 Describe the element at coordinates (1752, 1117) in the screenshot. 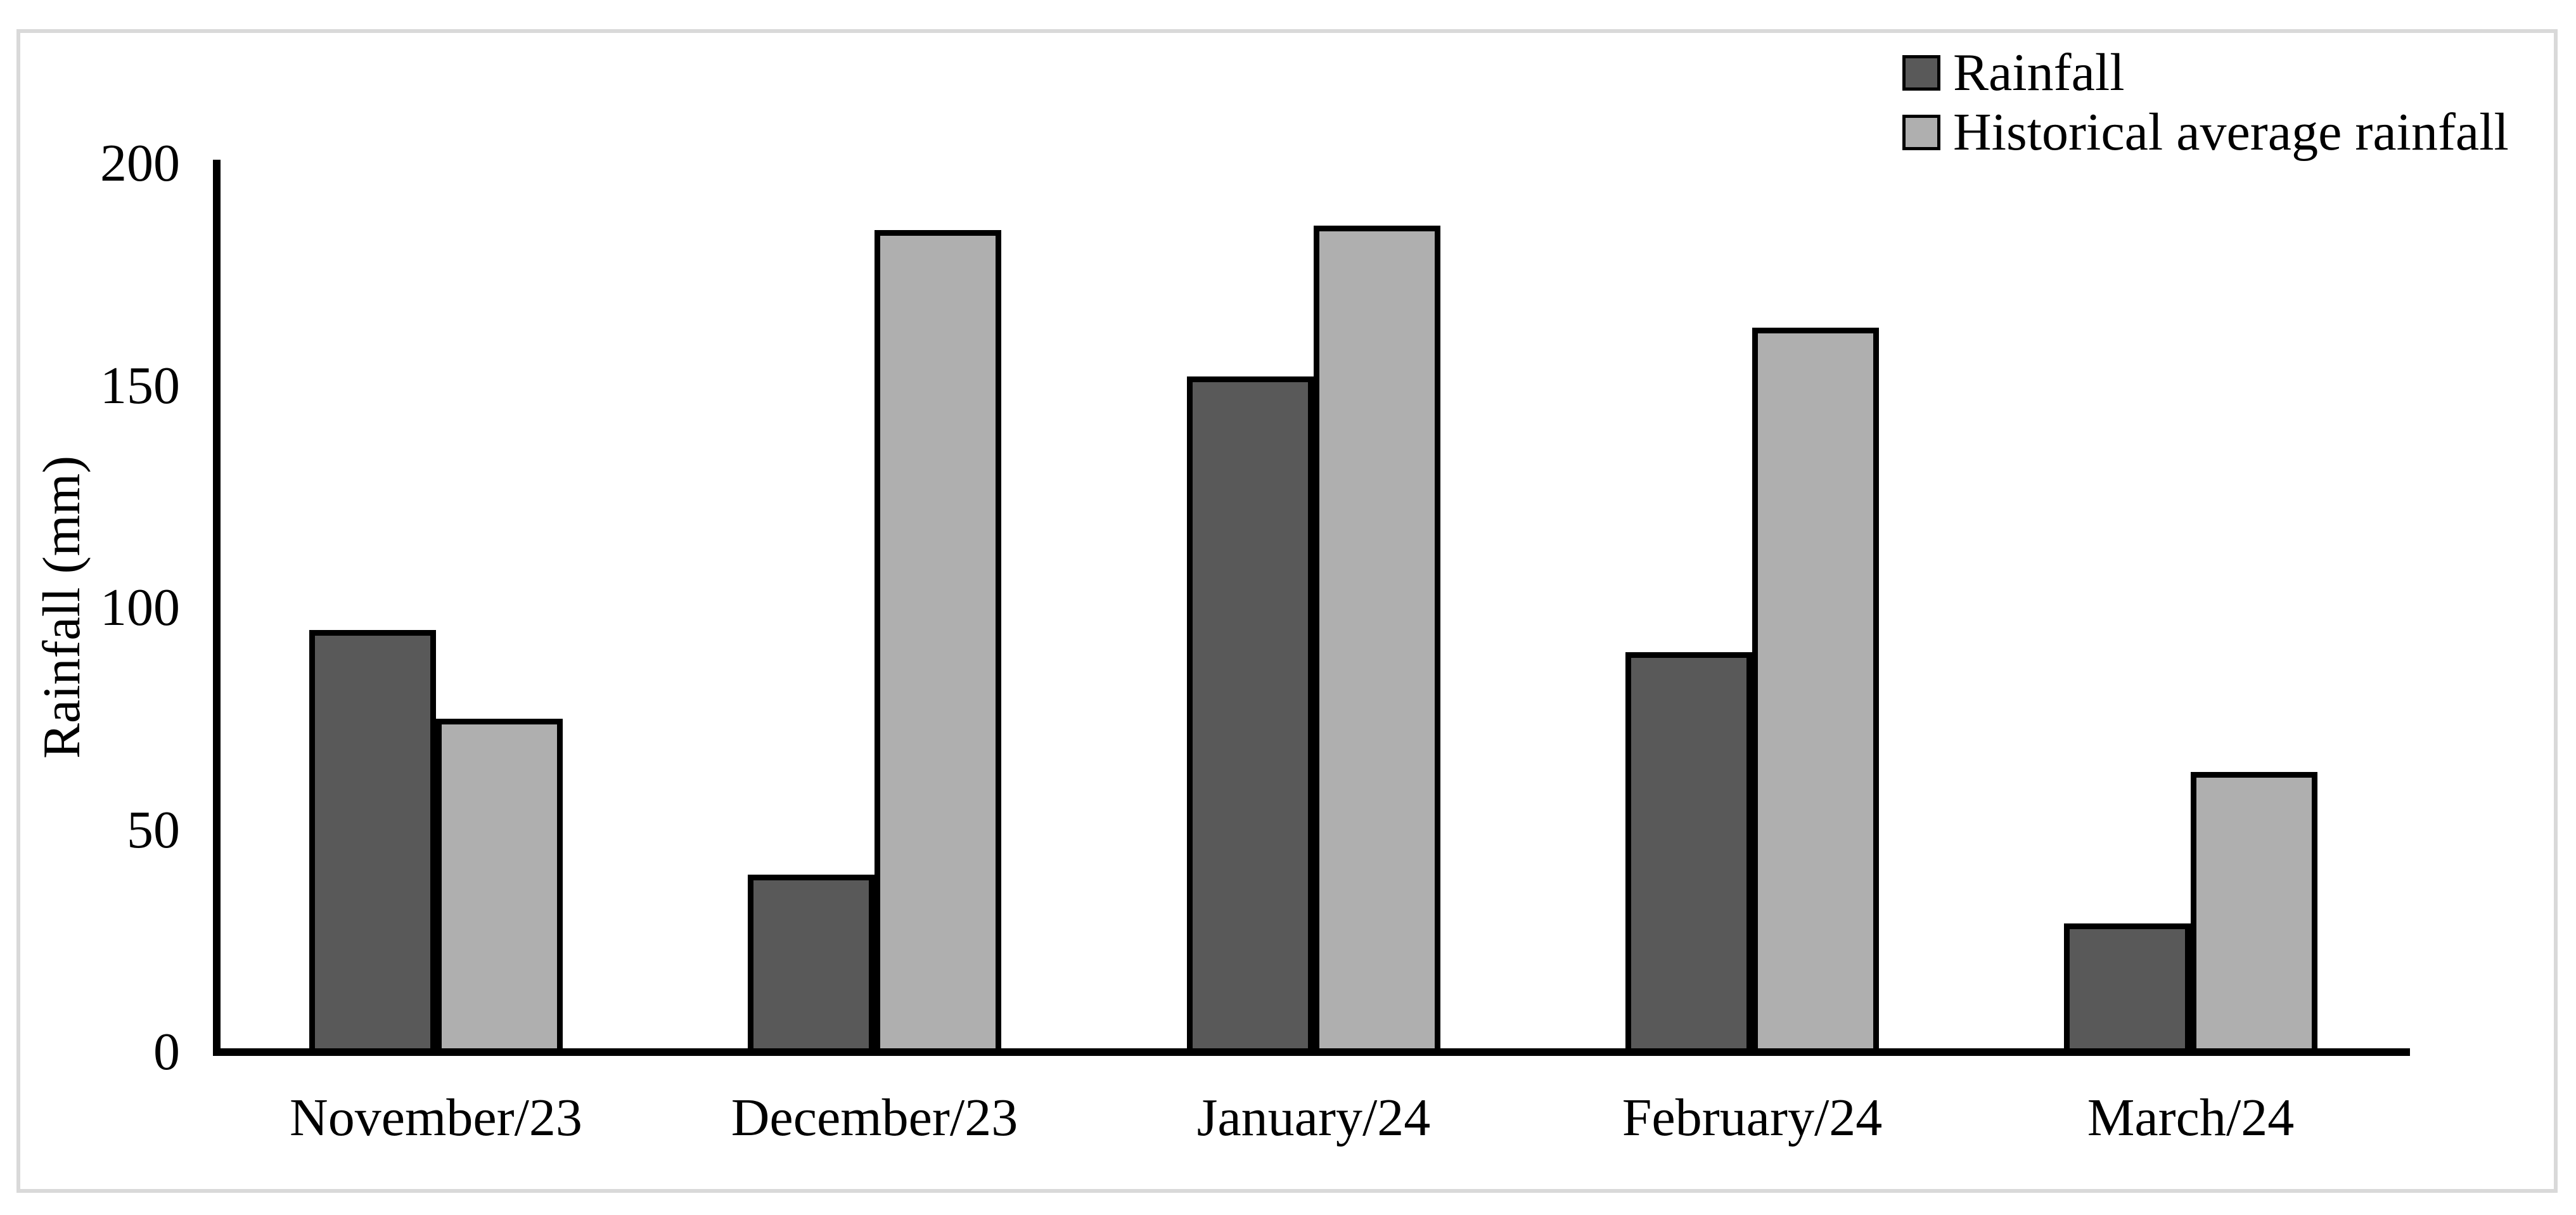

I see `x-axis-label-february-24: February/24` at that location.